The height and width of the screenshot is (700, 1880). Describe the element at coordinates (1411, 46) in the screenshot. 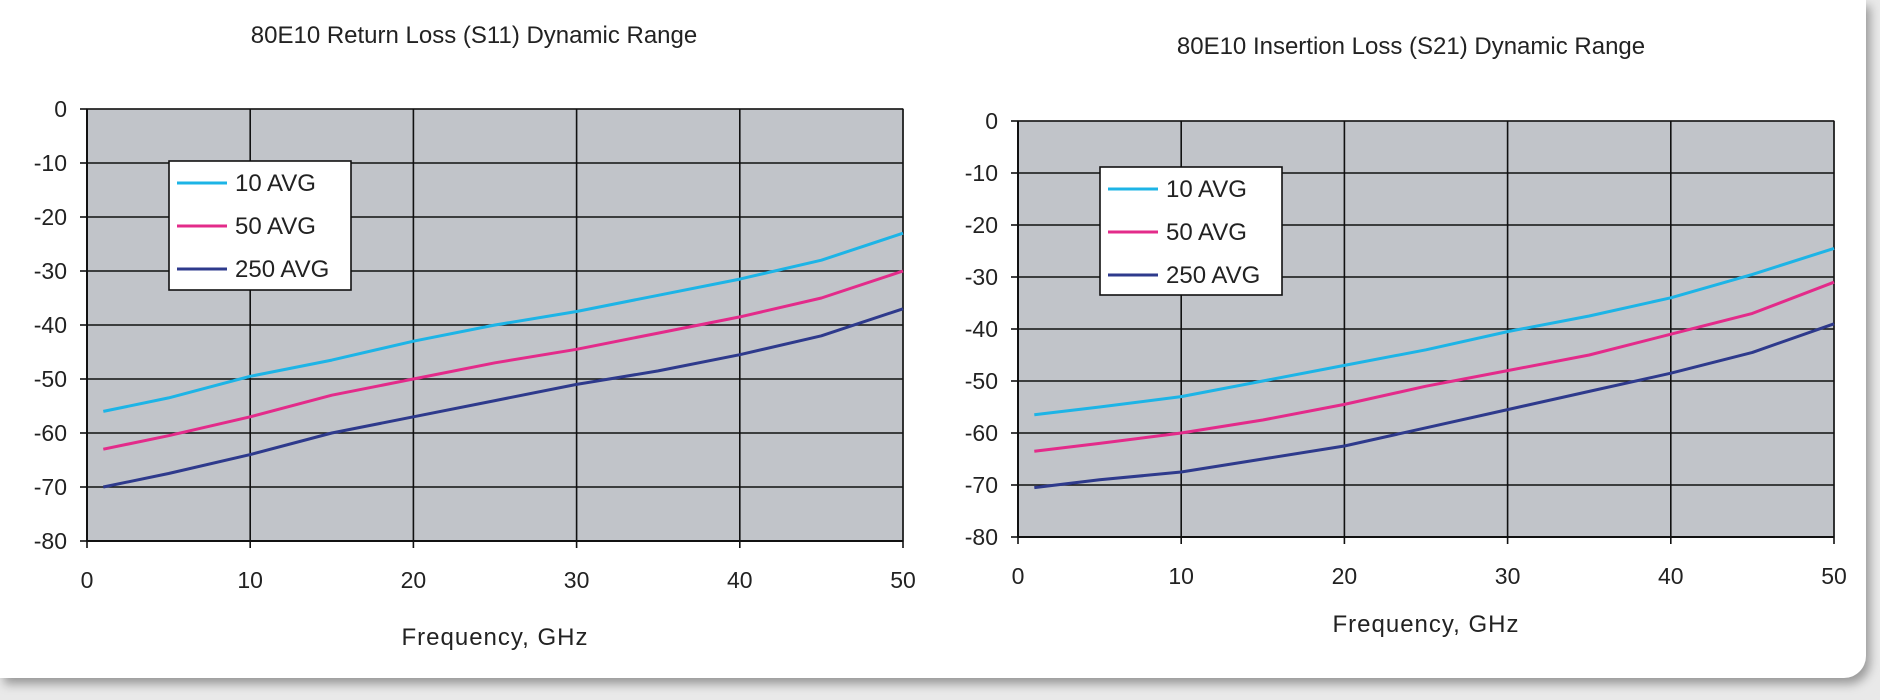

I see `chart-title: 80E10 Insertion Loss (S21) Dynamic Range` at that location.